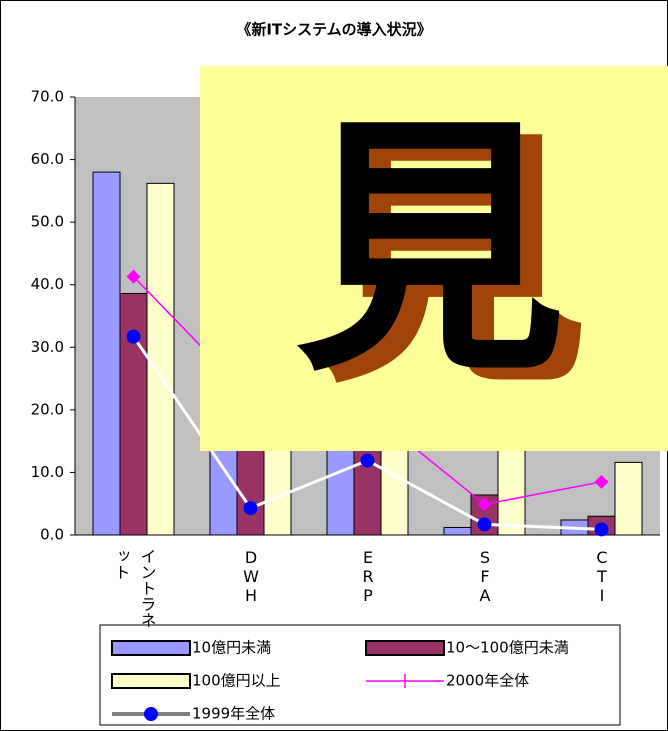  What do you see at coordinates (231, 648) in the screenshot?
I see `legend-label: 10億円未満` at bounding box center [231, 648].